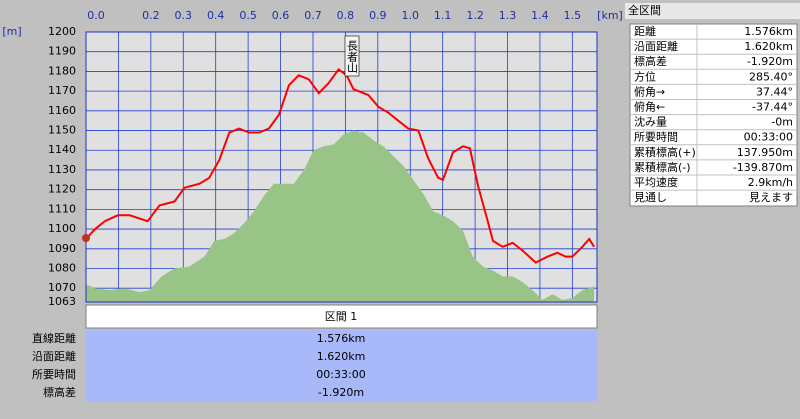  Describe the element at coordinates (248, 15) in the screenshot. I see `x-tick-label: 0.5` at that location.